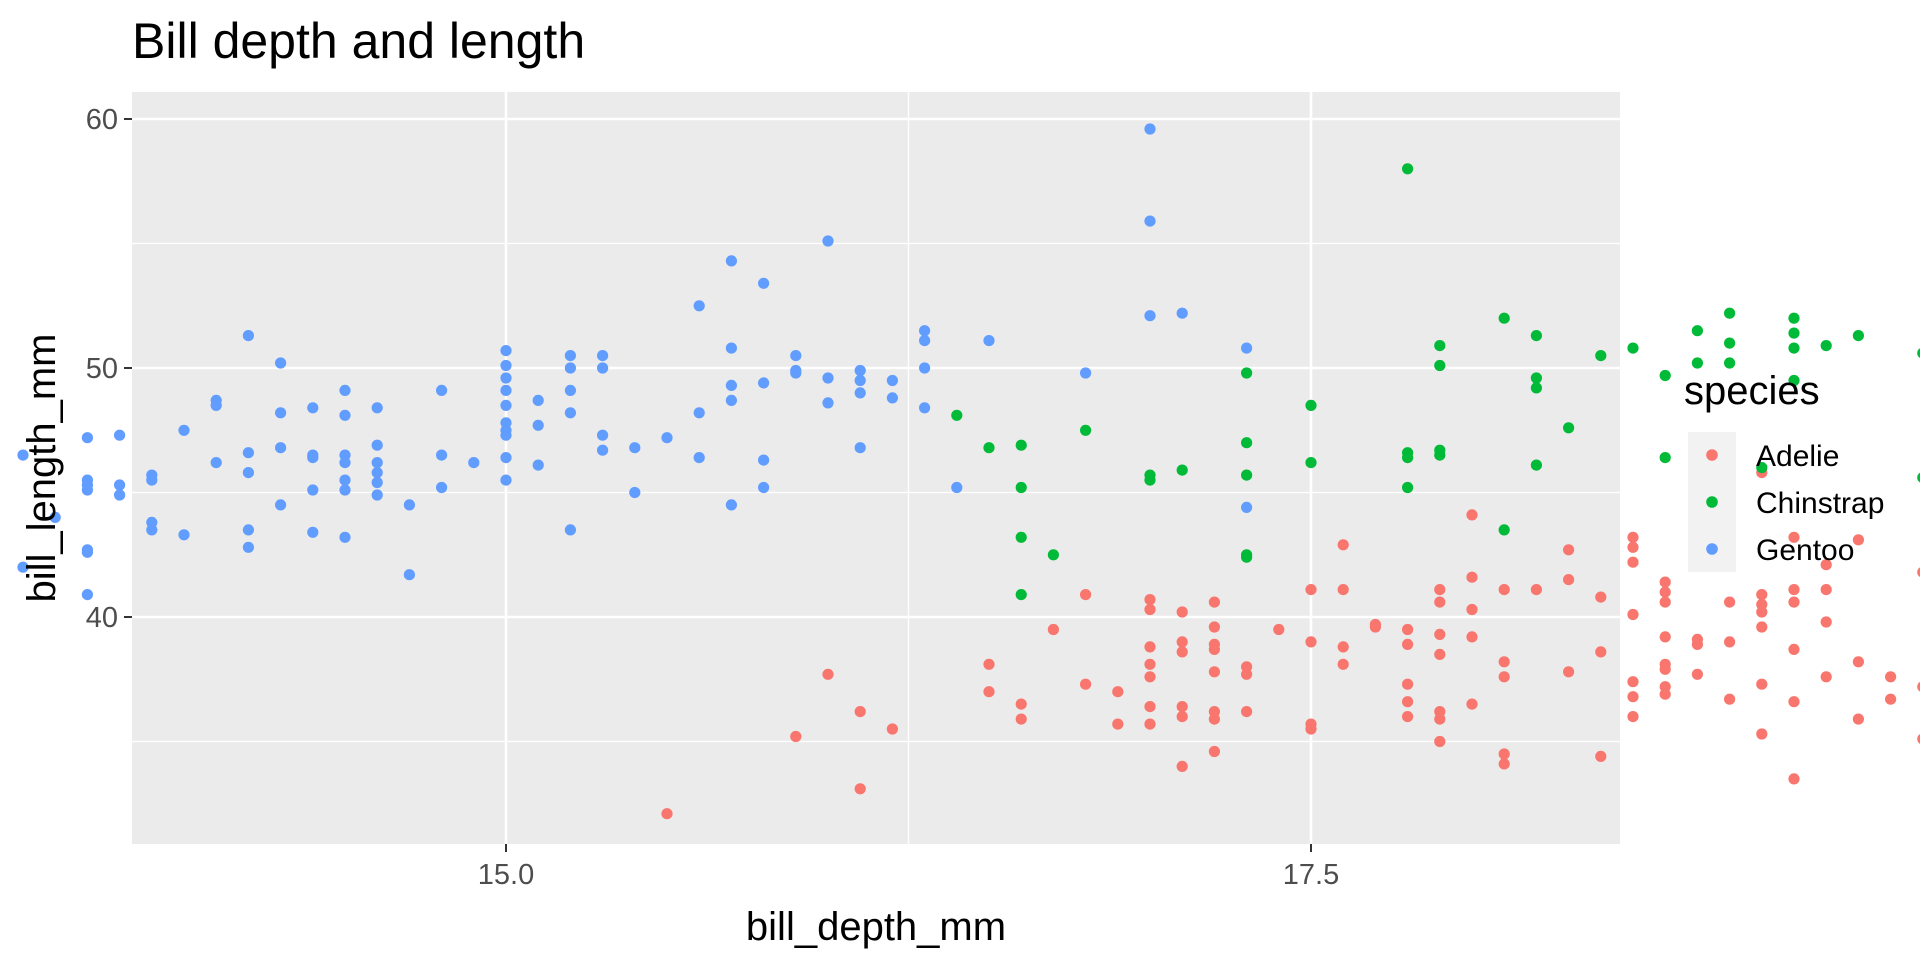 This screenshot has width=1920, height=960. Describe the element at coordinates (1797, 456) in the screenshot. I see `legend-label-adelie: Adelie` at that location.